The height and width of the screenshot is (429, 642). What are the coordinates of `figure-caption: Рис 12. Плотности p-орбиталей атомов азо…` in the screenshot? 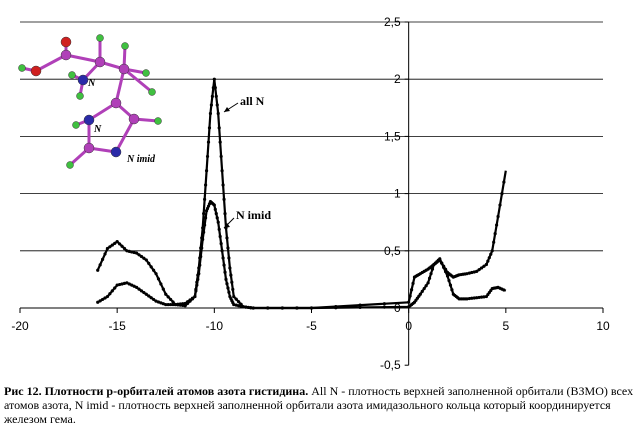 It's located at (322, 405).